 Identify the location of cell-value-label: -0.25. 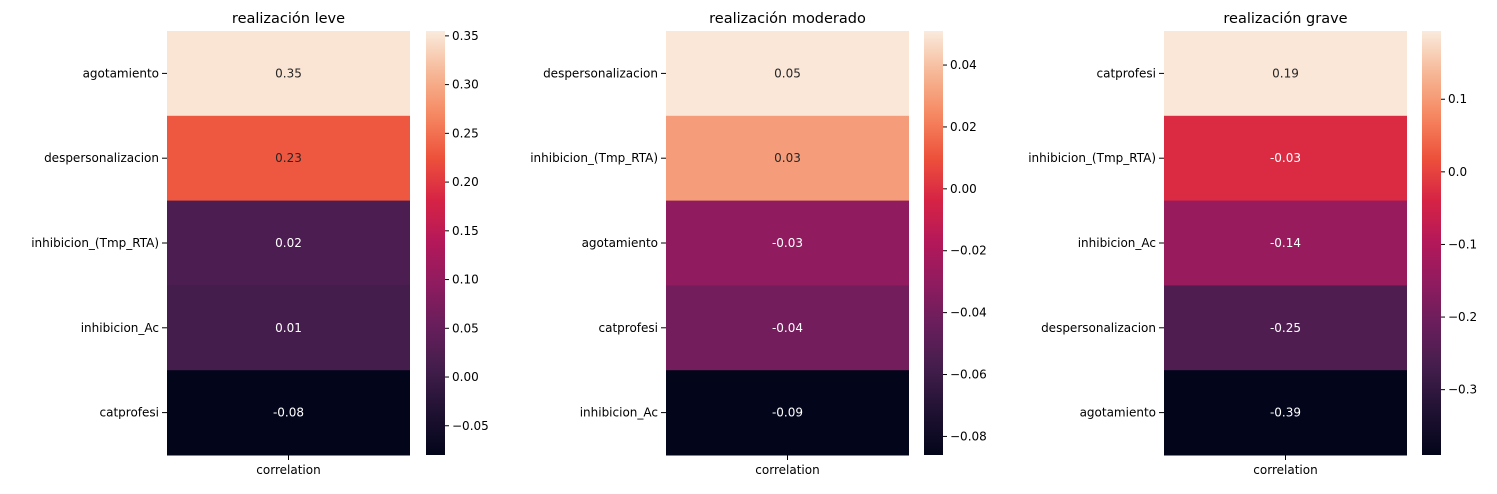
(1285, 328).